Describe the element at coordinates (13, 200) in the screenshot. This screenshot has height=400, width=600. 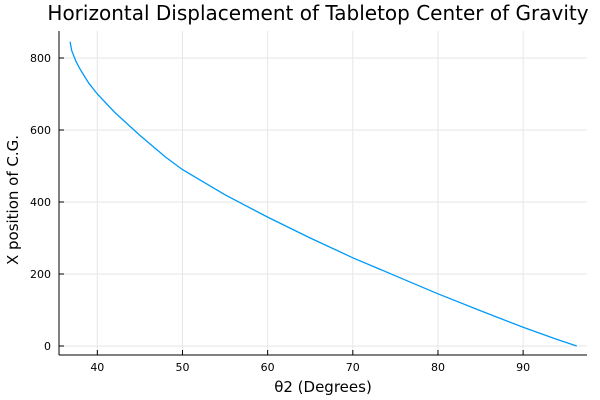
I see `y-axis-label: X position of C.G.` at that location.